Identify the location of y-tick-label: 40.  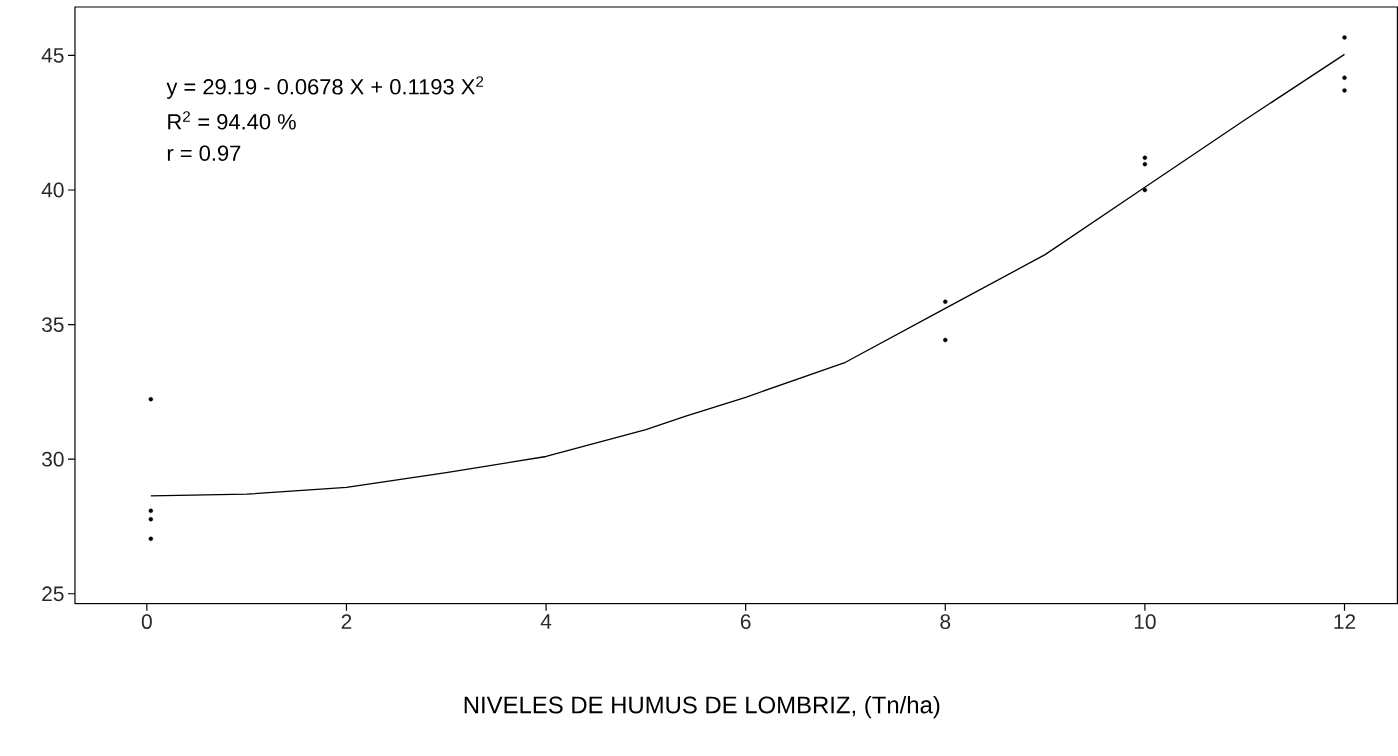
(52, 190).